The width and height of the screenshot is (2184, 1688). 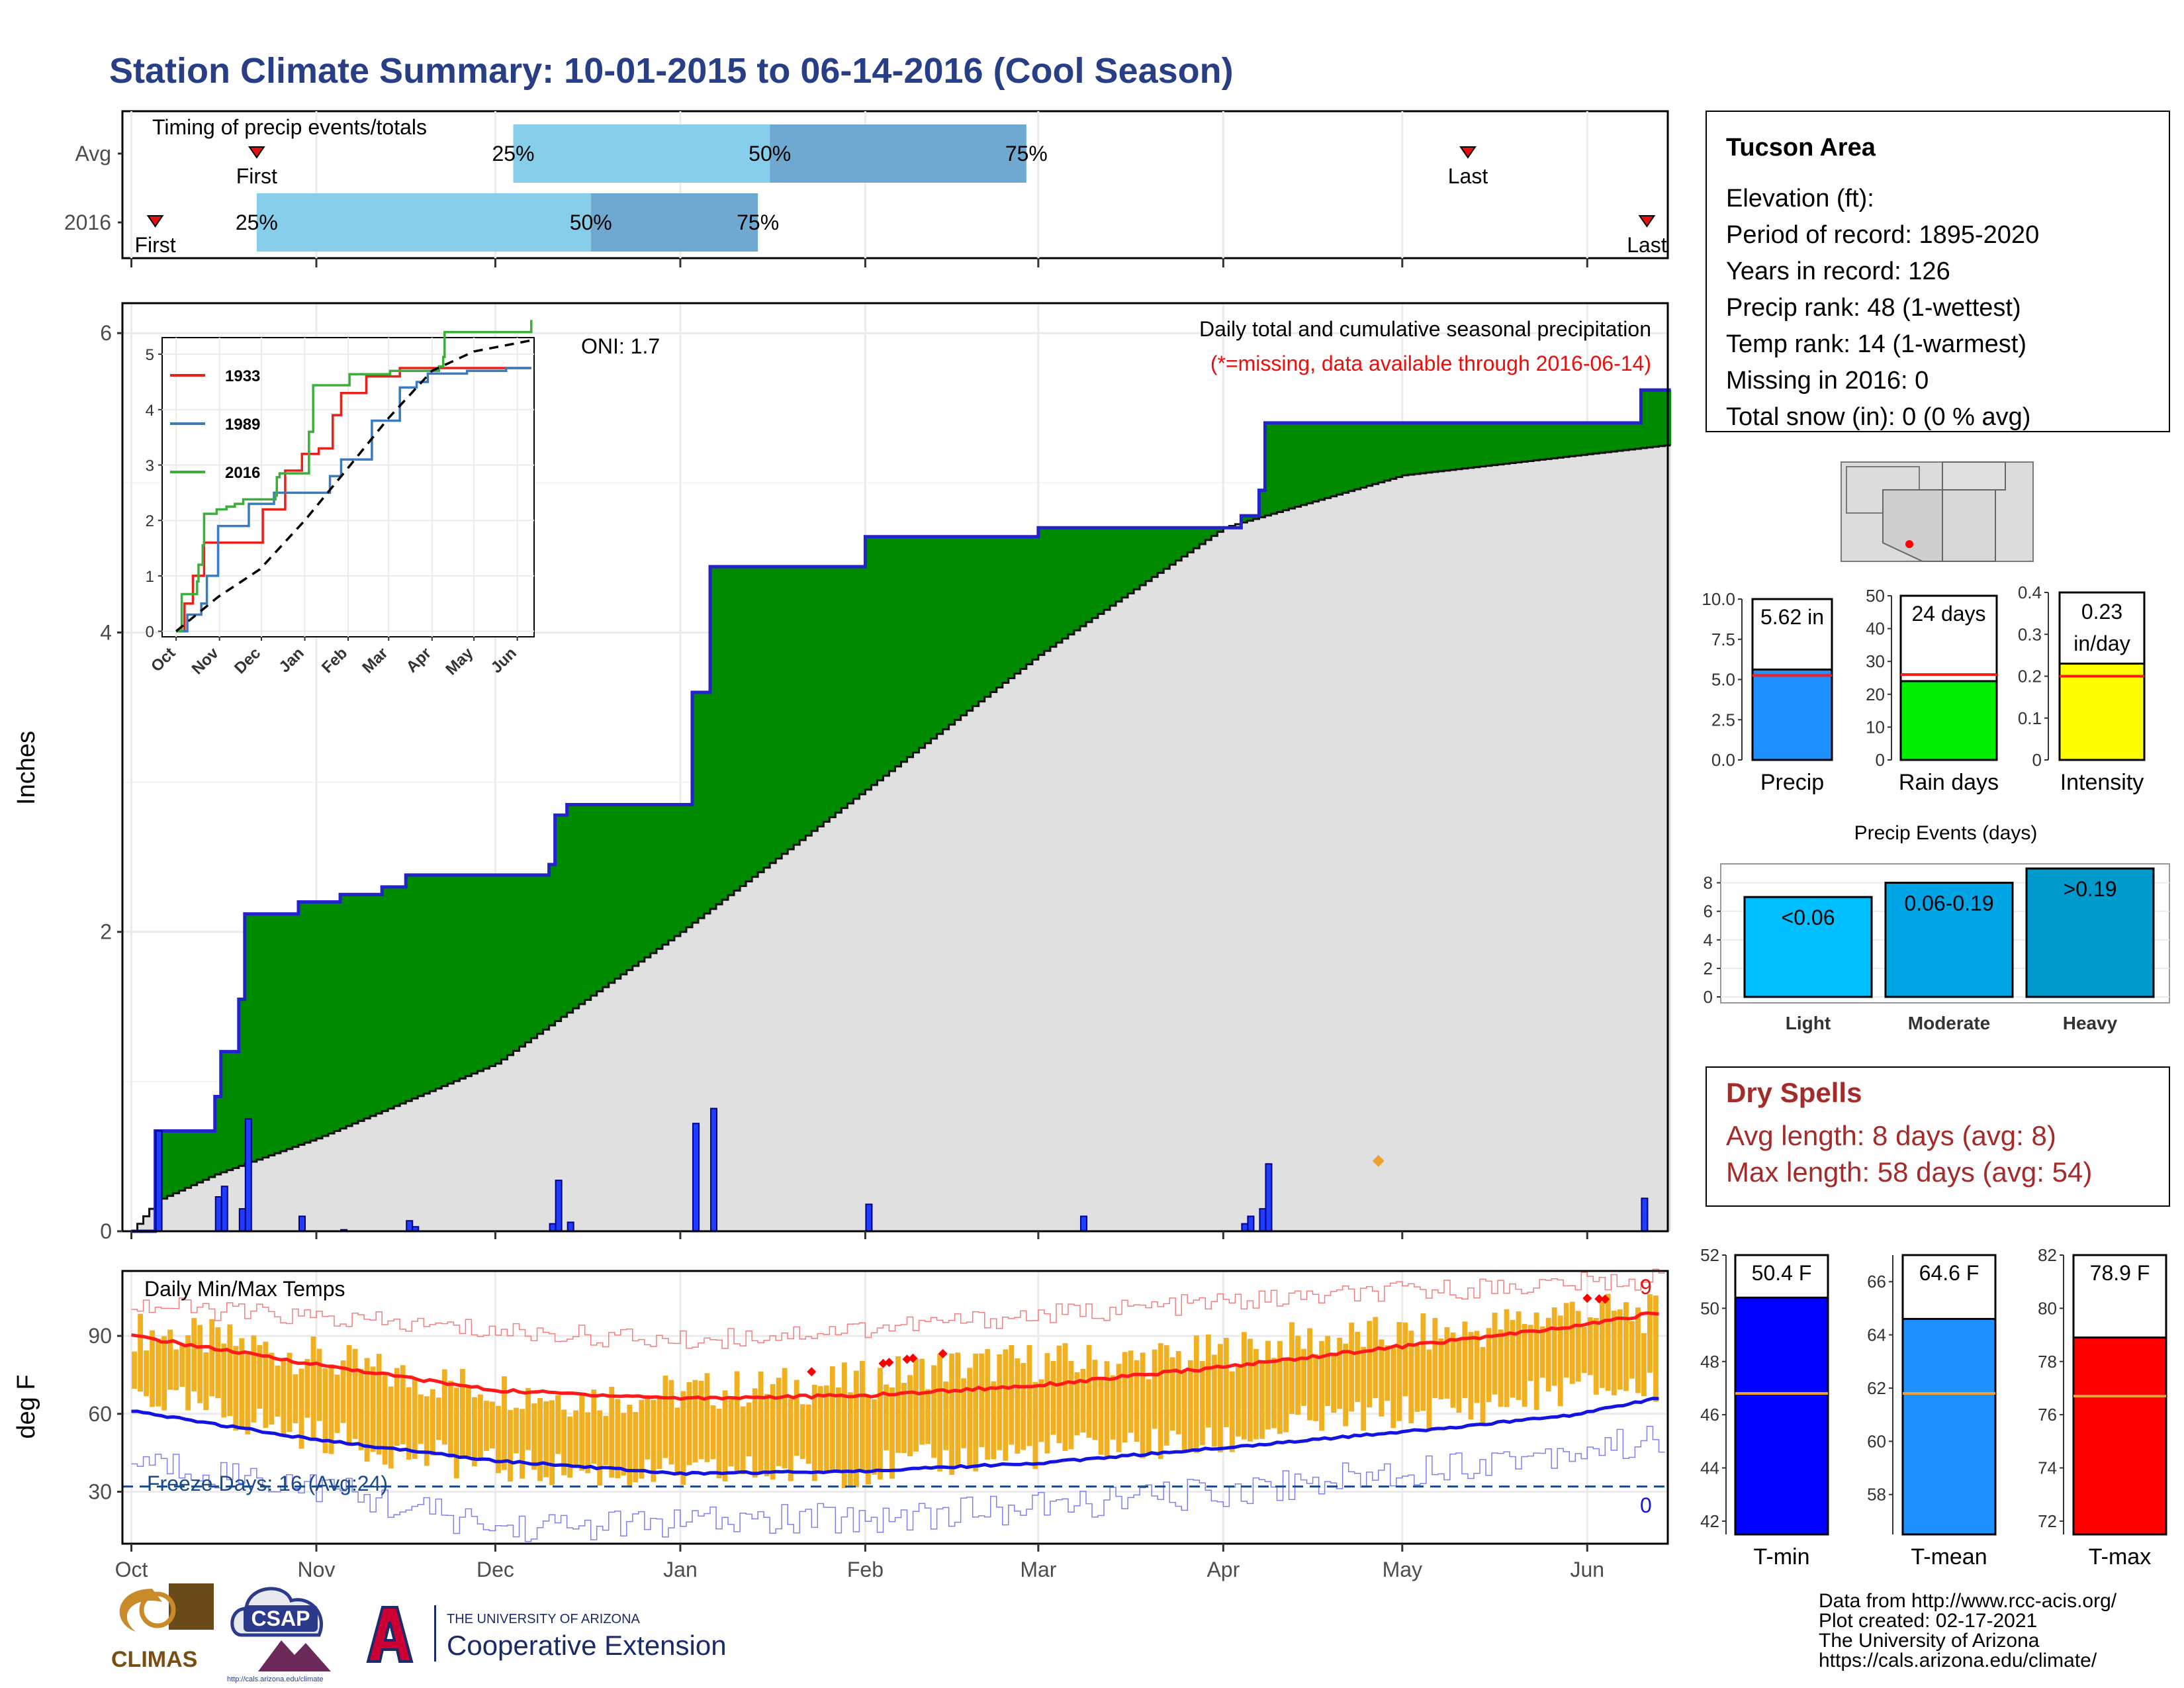 What do you see at coordinates (294, 1655) in the screenshot?
I see `csap-logo-mountains` at bounding box center [294, 1655].